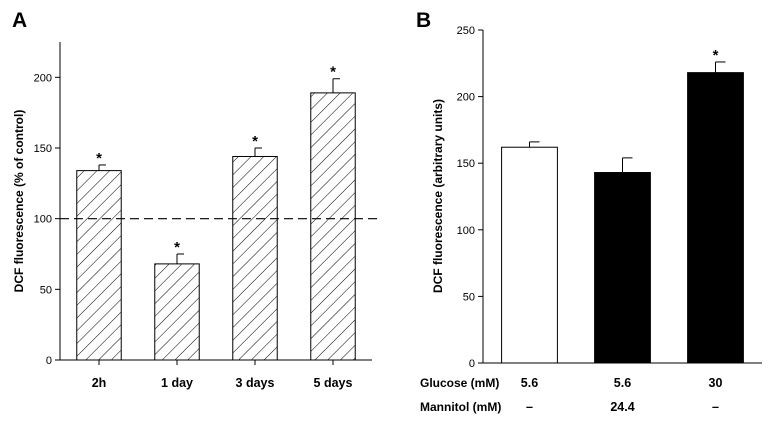 This screenshot has height=429, width=768. I want to click on condition-value: 24.4, so click(622, 407).